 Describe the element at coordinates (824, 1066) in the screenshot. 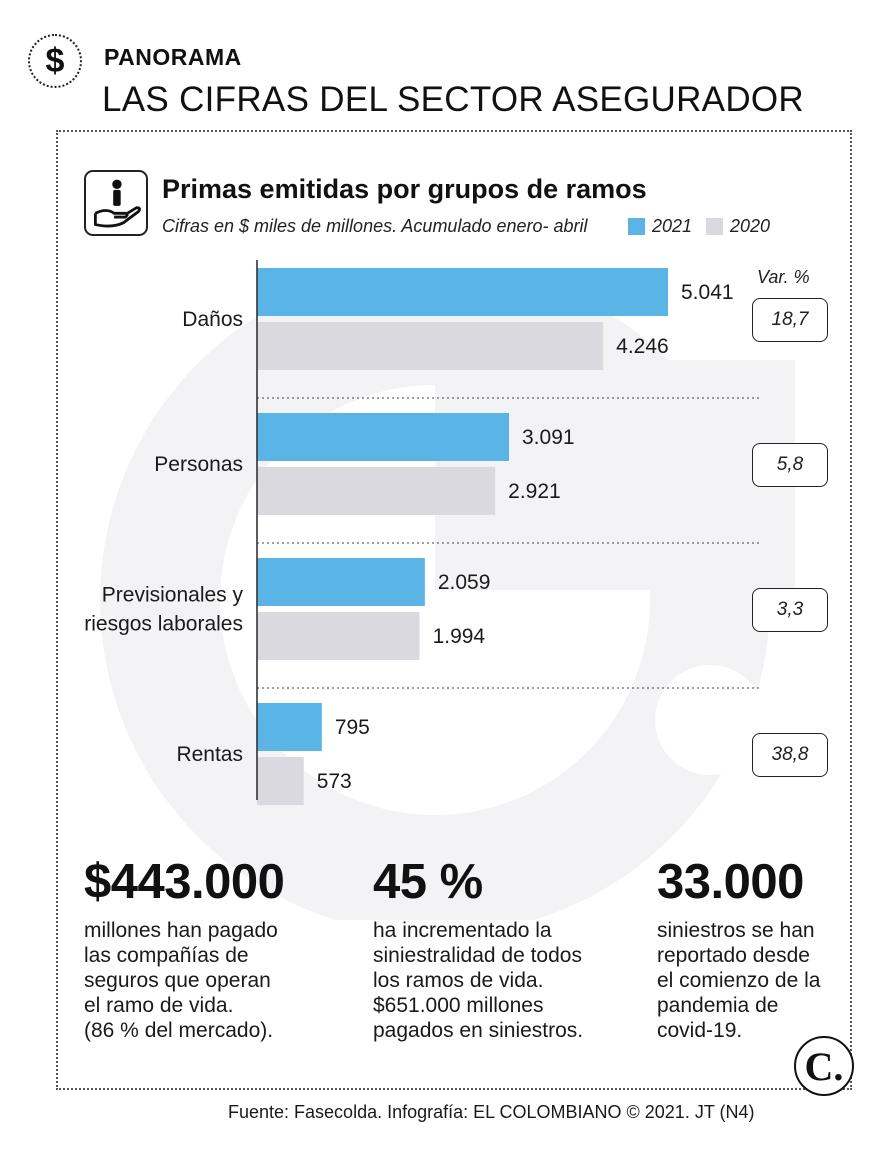

I see `el-colombiano-logo: C.` at that location.